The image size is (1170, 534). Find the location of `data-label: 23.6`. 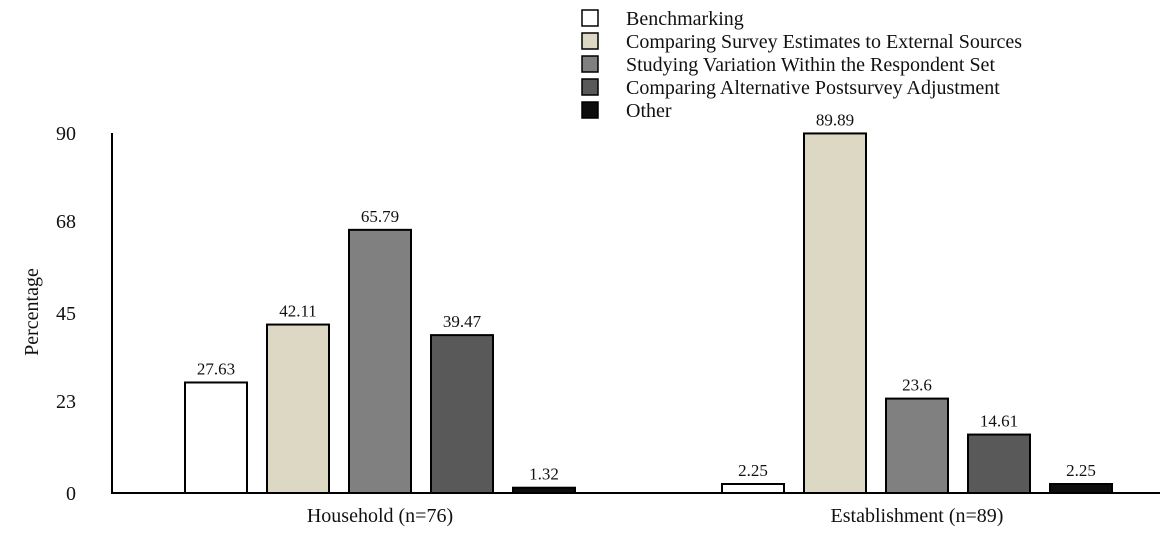

data-label: 23.6 is located at coordinates (917, 385).